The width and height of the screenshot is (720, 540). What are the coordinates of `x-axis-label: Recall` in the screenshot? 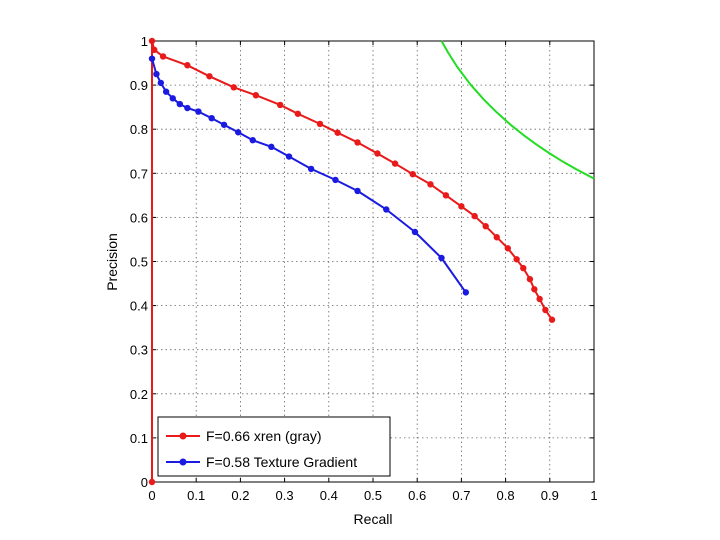 It's located at (373, 519).